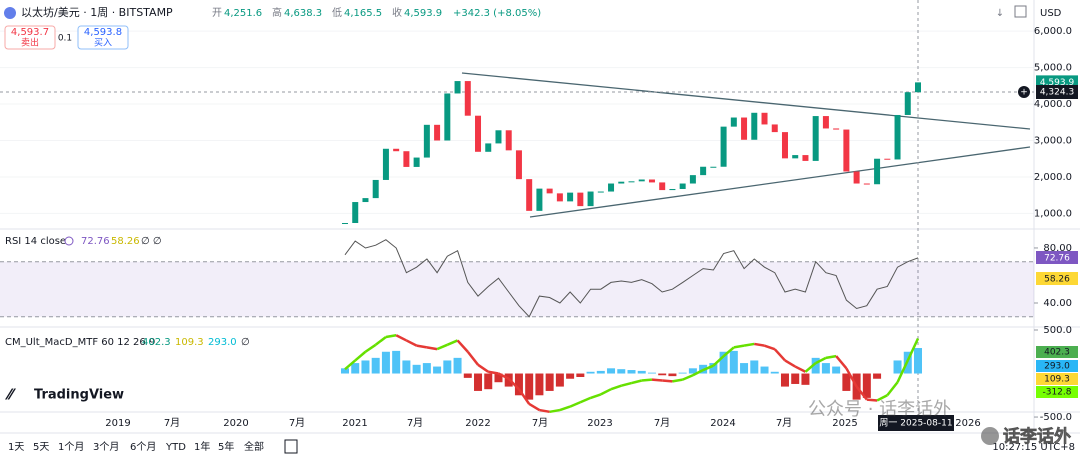 This screenshot has width=1080, height=460. What do you see at coordinates (1057, 353) in the screenshot?
I see `macd-axis-value: 402.3` at bounding box center [1057, 353].